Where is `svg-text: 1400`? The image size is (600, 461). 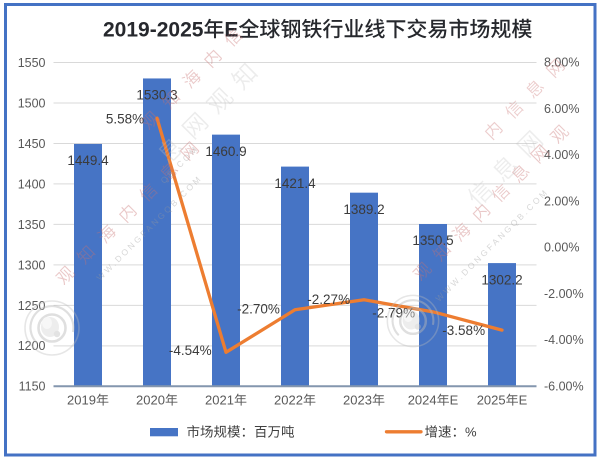
svg-text: 1400 is located at coordinates (32, 184).